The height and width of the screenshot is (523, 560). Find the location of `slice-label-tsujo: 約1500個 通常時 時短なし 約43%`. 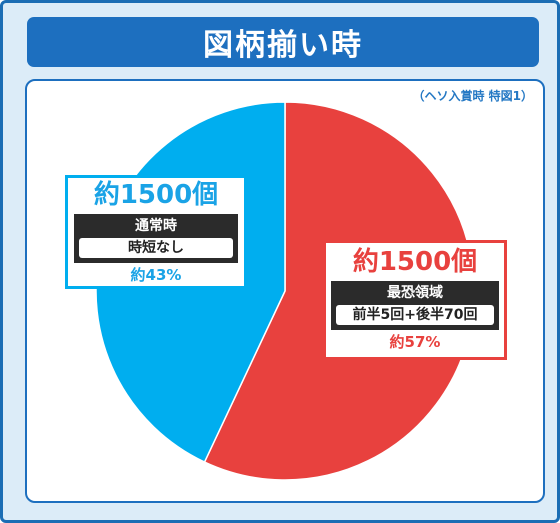

slice-label-tsujo: 約1500個 通常時 時短なし 約43% is located at coordinates (156, 232).